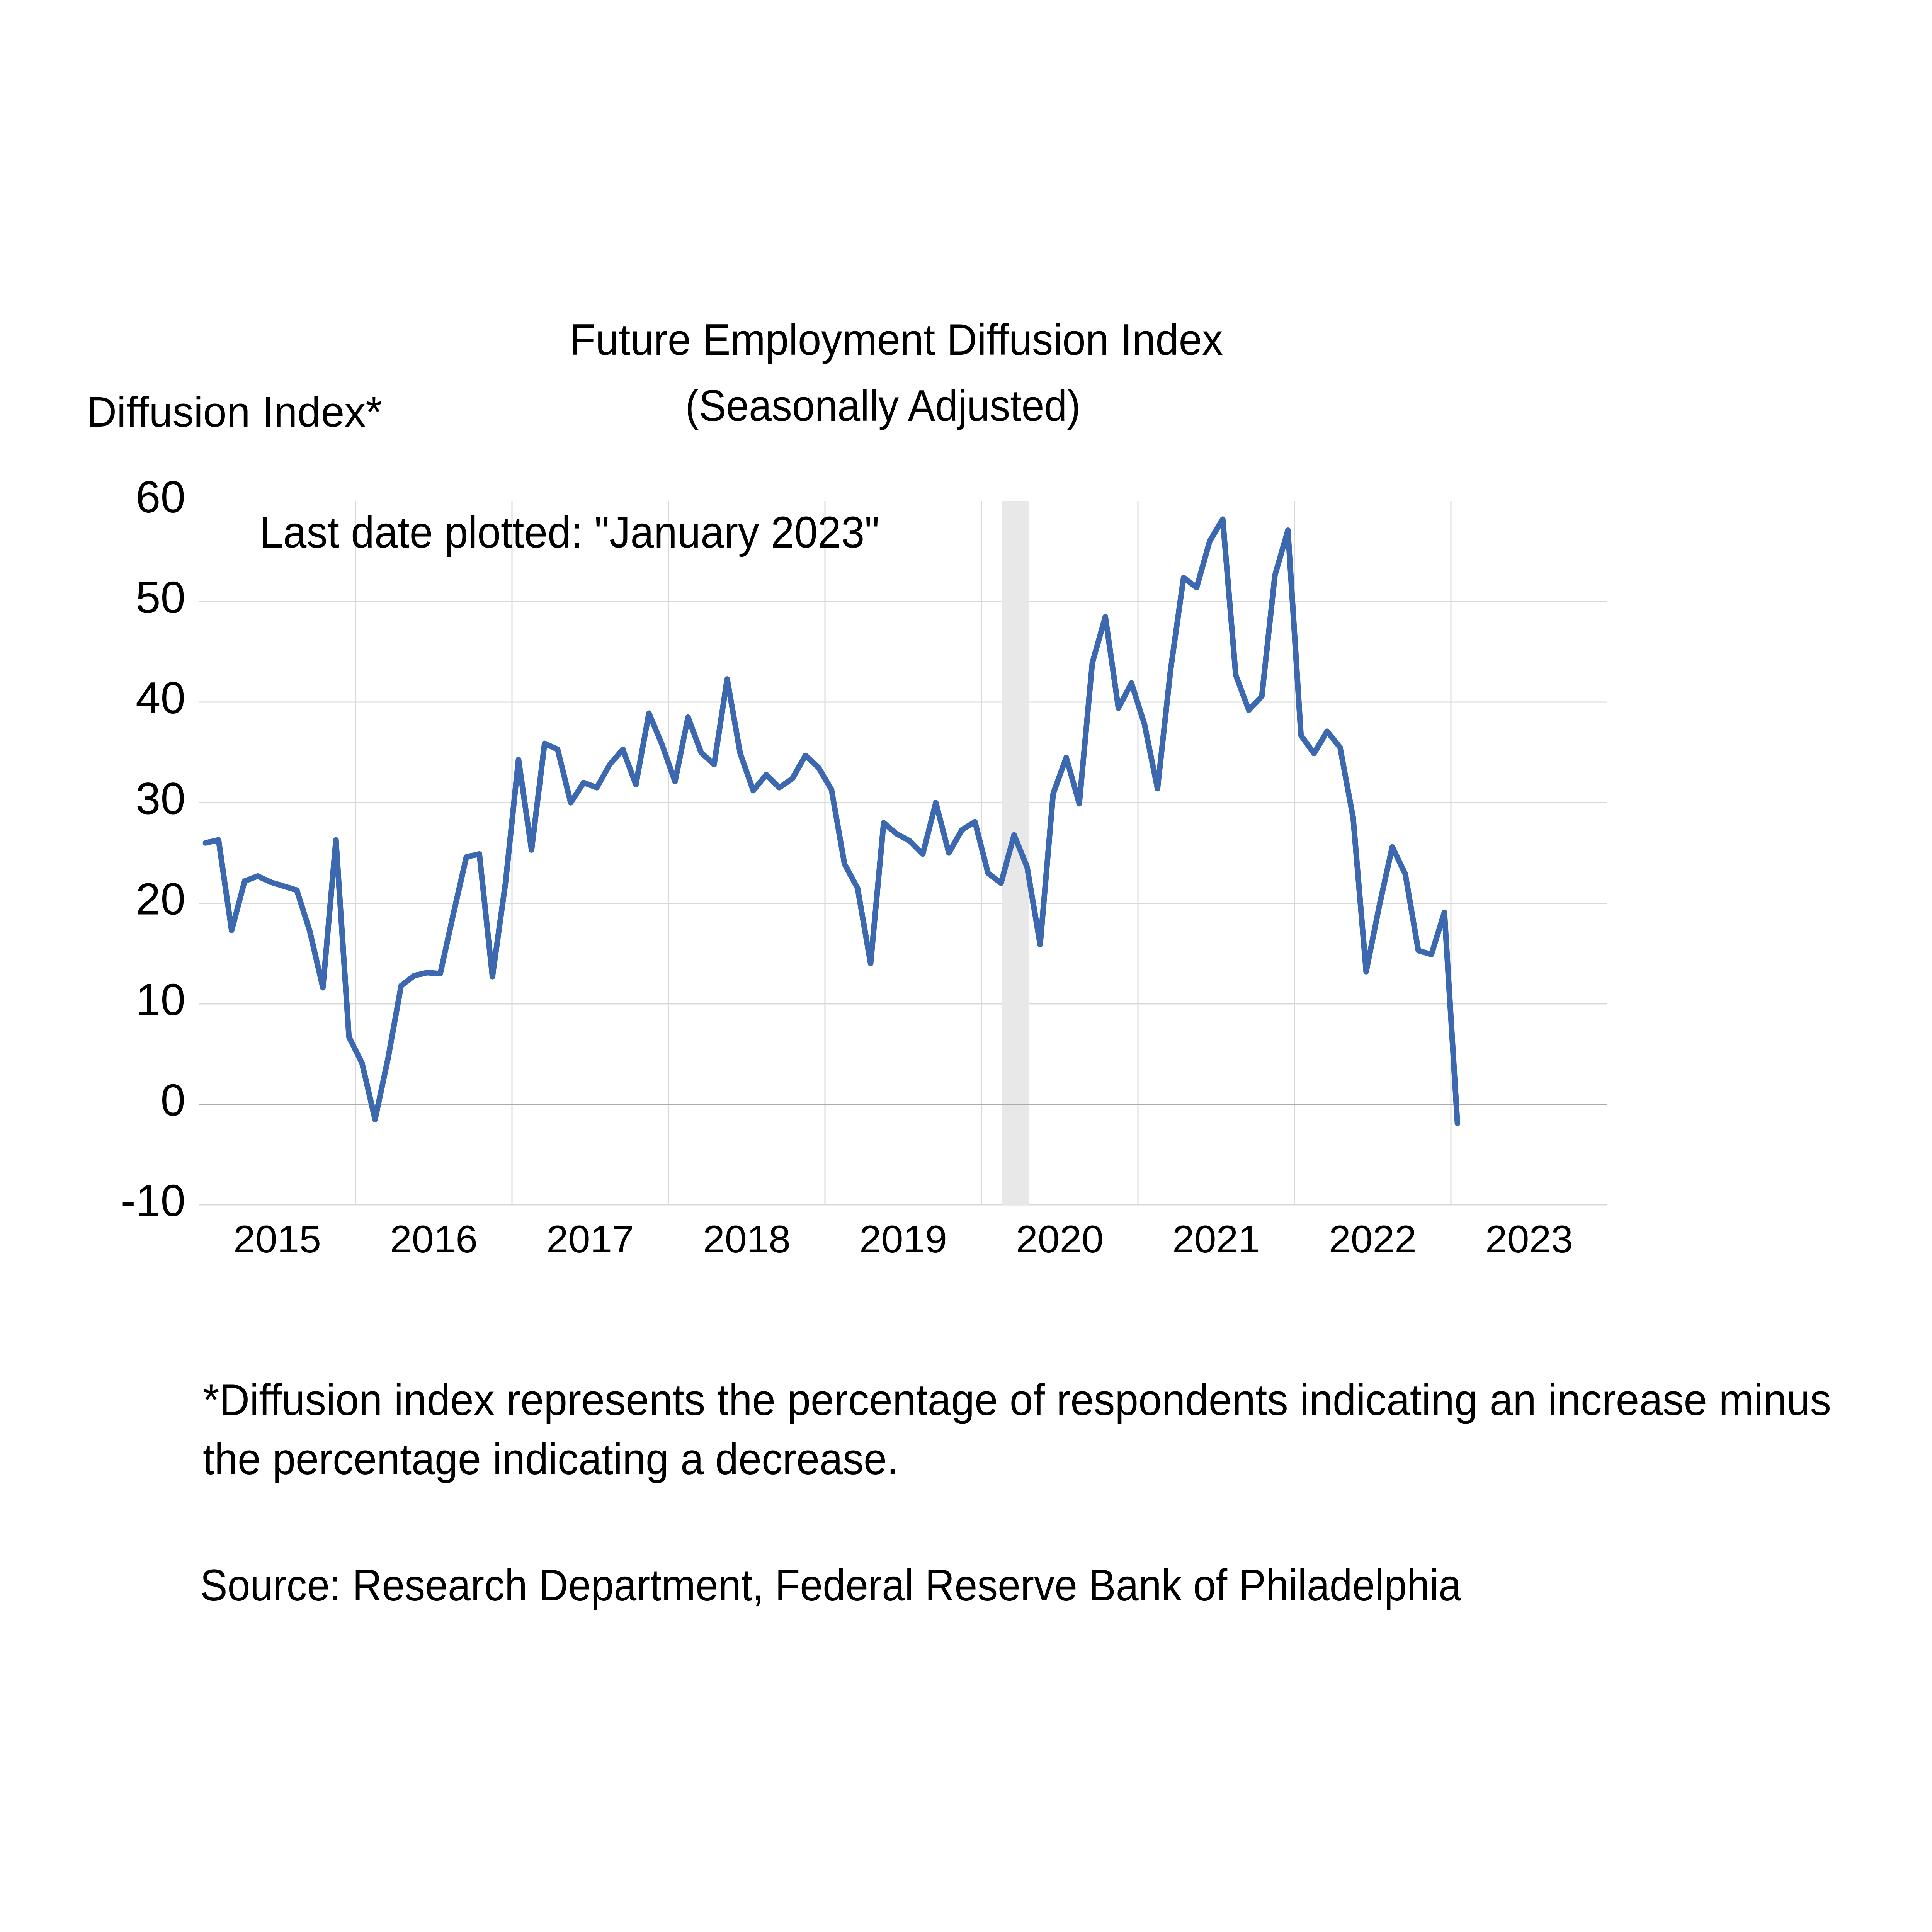  Describe the element at coordinates (160, 497) in the screenshot. I see `svg-text: 60` at that location.